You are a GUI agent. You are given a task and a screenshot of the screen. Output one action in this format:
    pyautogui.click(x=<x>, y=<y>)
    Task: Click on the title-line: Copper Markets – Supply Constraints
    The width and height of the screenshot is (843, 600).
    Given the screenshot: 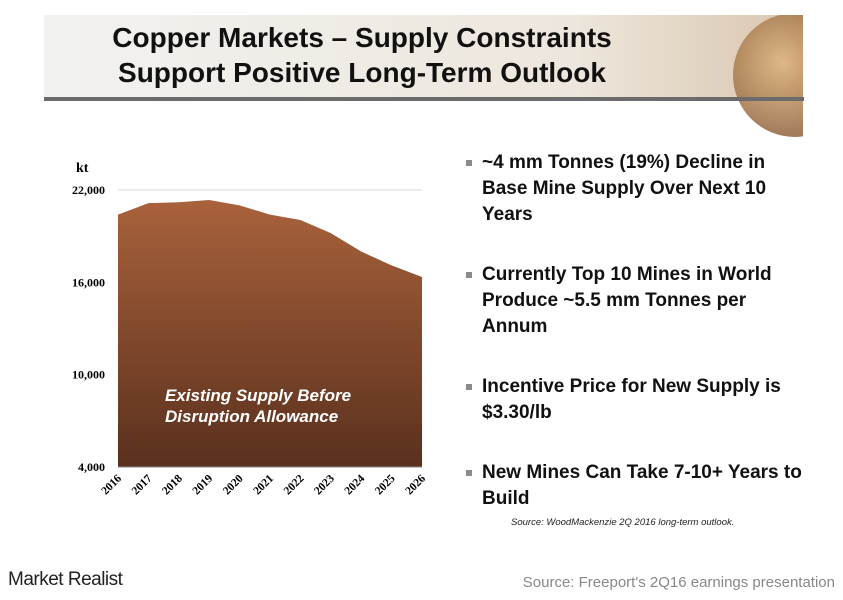 What is the action you would take?
    pyautogui.click(x=361, y=37)
    